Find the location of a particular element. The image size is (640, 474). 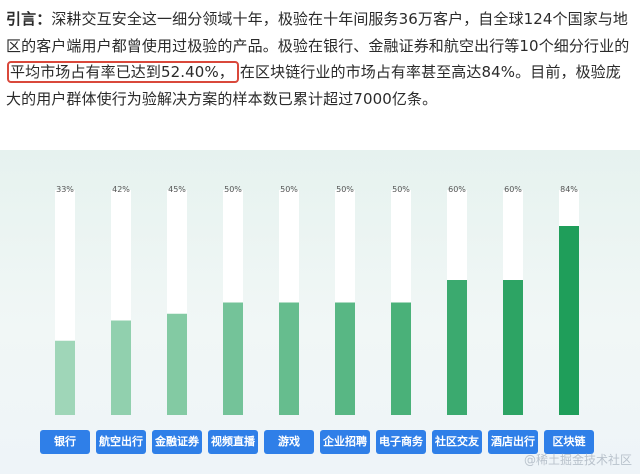

category-button-row: 银行 航空出行 金融证券 视频直播 游戏 企业招聘 电子商务 社区交友 酒店出行 区块链 is located at coordinates (320, 443).